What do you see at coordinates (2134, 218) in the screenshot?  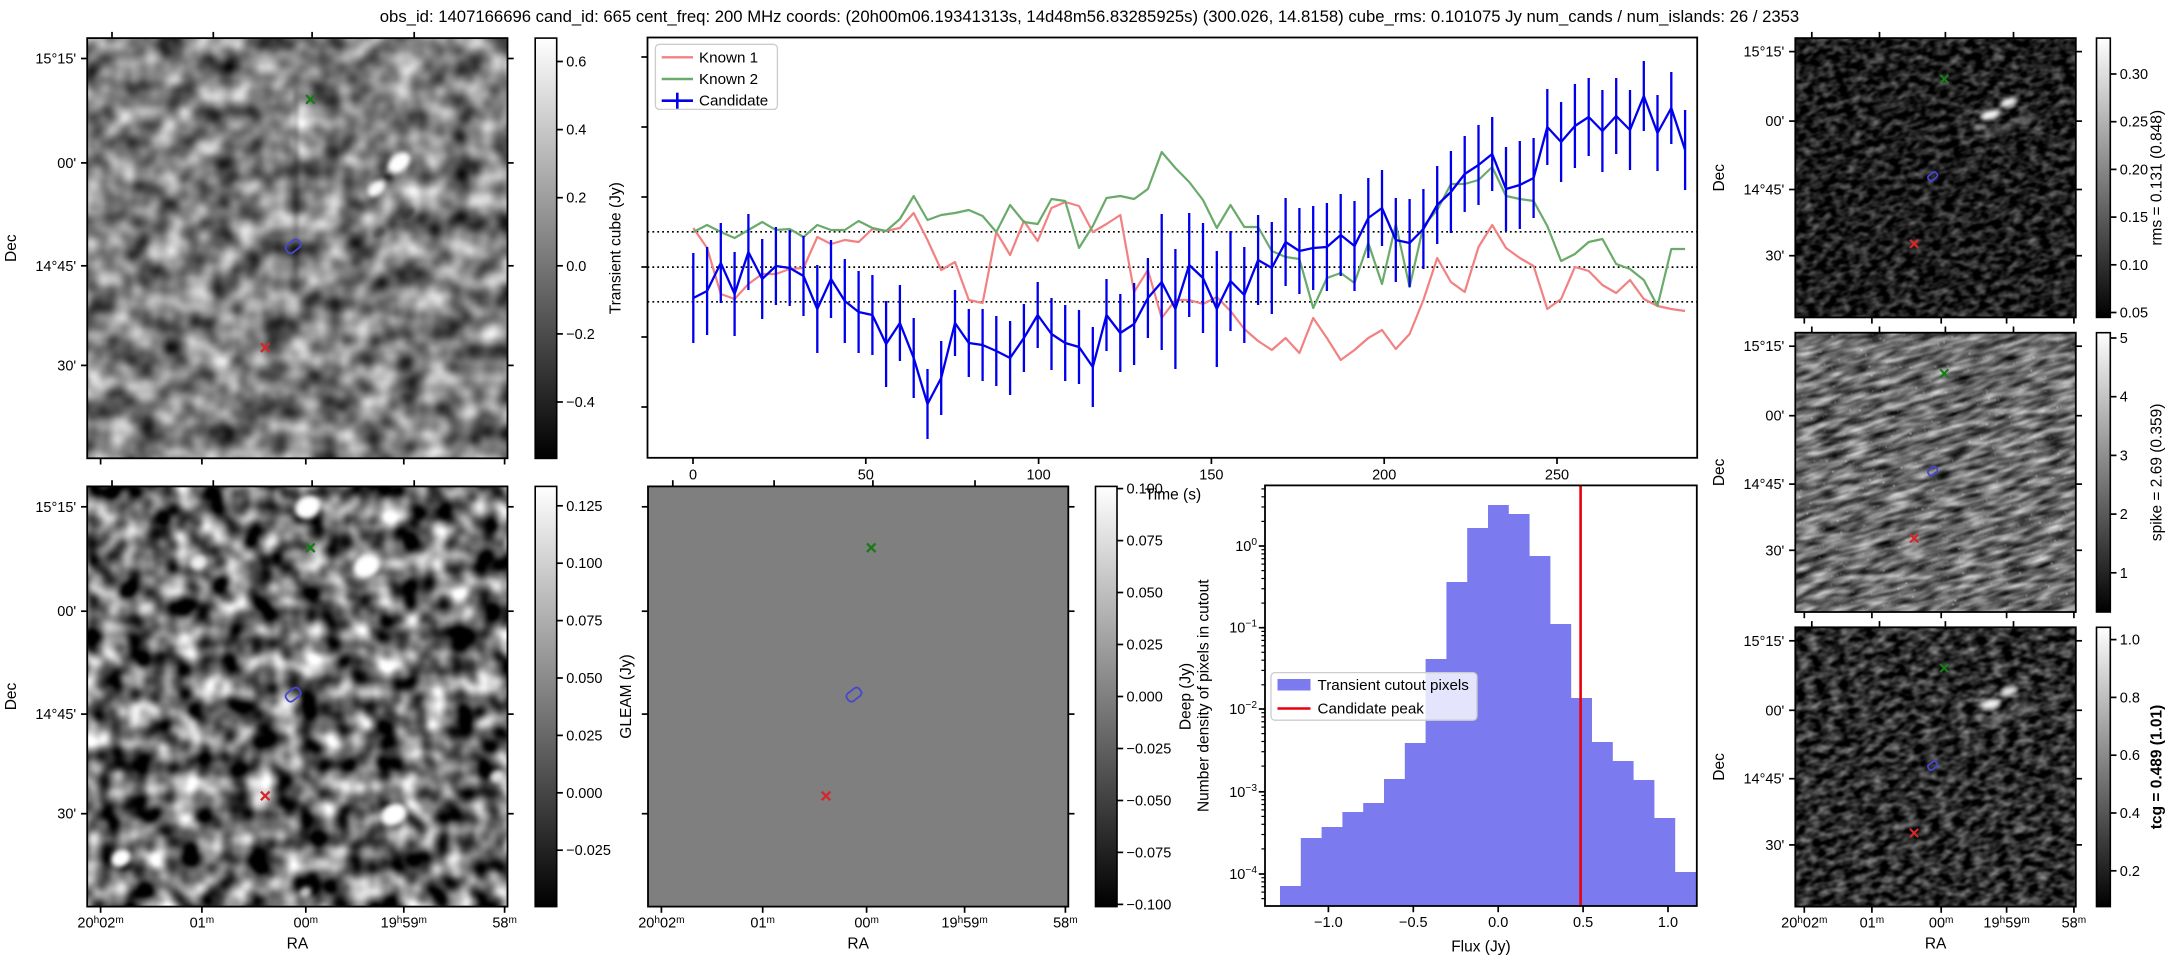 I see `svg-text: 0.15` at bounding box center [2134, 218].